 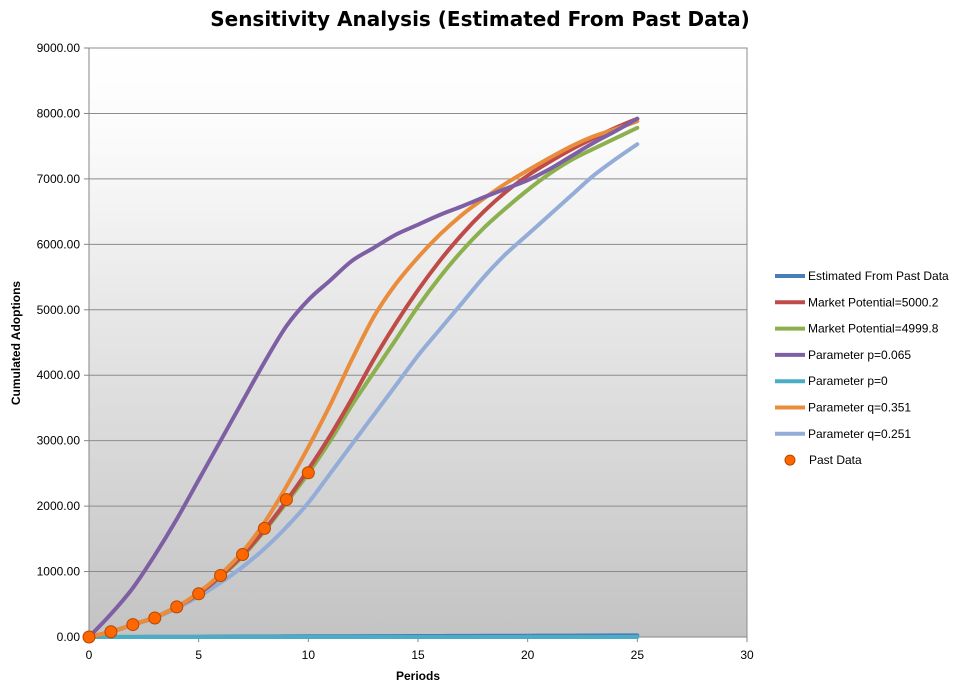 What do you see at coordinates (873, 302) in the screenshot?
I see `legend-label: Market Potential=5000.2` at bounding box center [873, 302].